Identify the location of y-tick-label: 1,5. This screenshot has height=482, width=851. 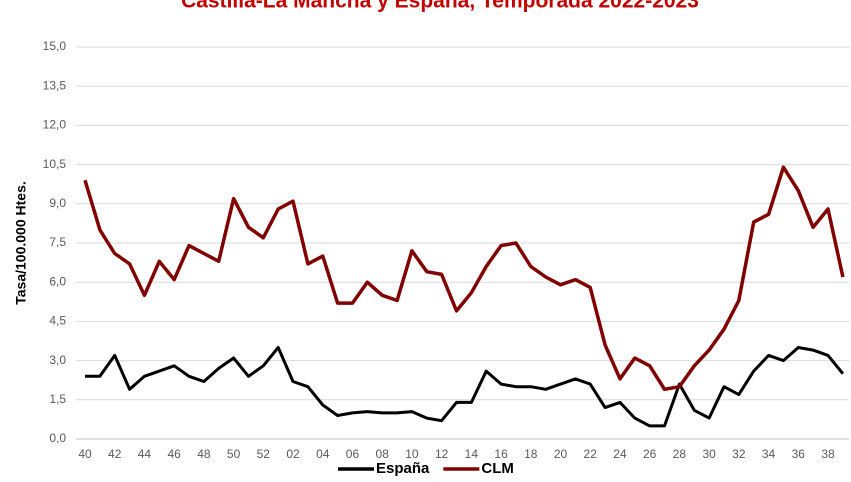
(57, 399).